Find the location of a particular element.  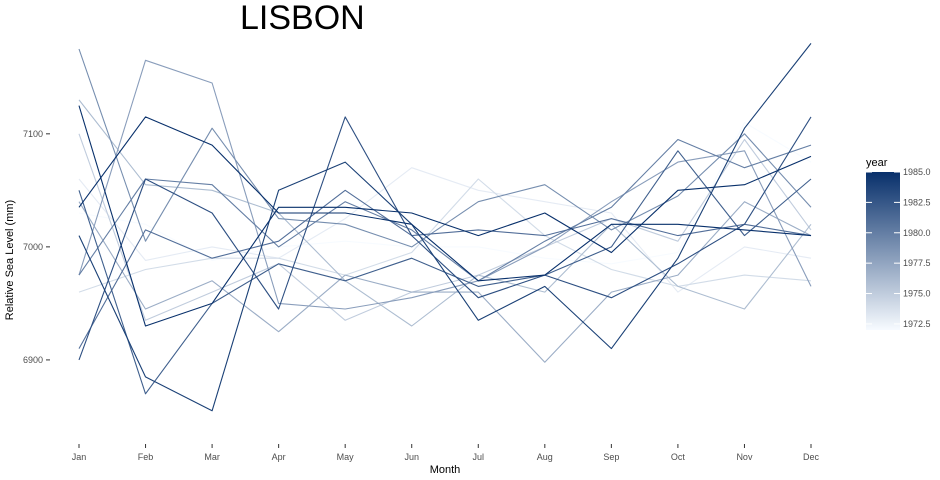

legend-label-1982-5: 1982.5 is located at coordinates (917, 202).